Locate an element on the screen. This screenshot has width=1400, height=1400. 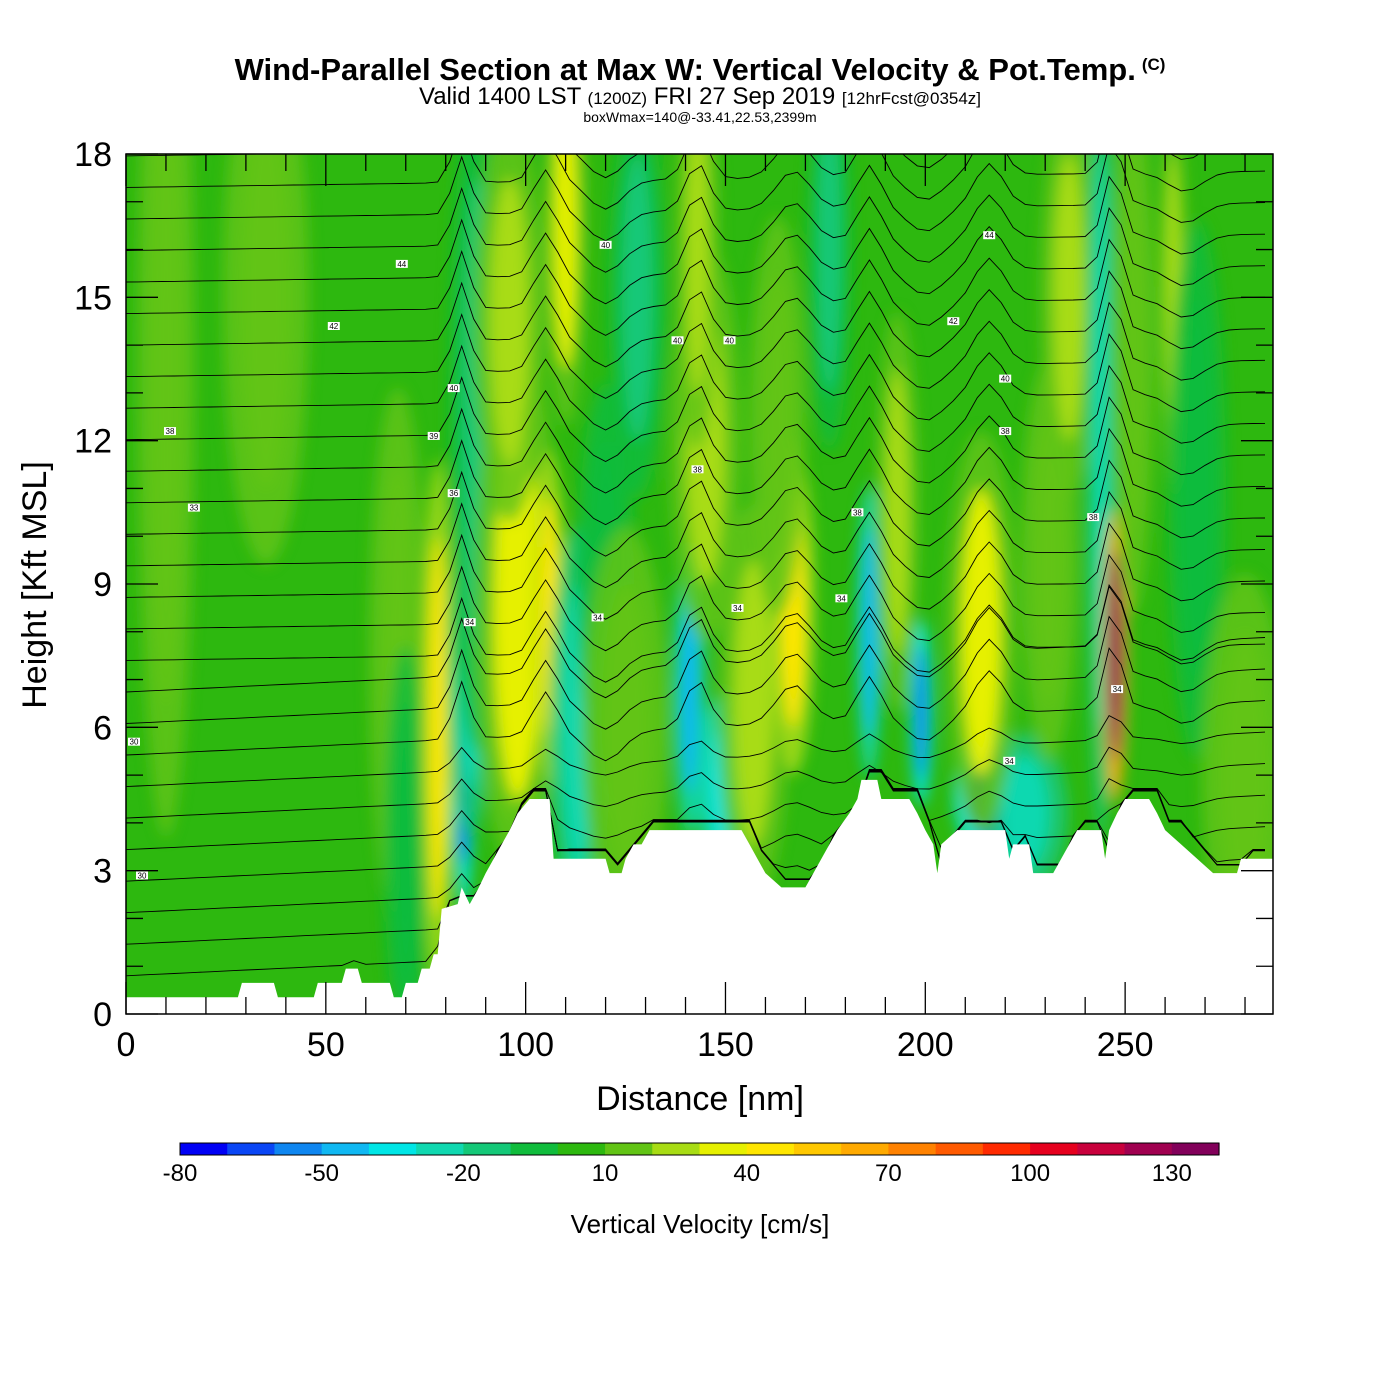
contour-label-text: 39 is located at coordinates (433, 436).